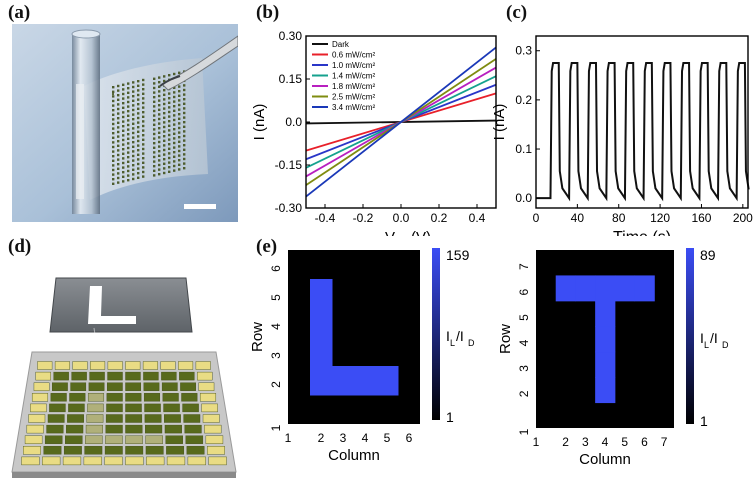  I want to click on imaging-schematic, so click(124, 377).